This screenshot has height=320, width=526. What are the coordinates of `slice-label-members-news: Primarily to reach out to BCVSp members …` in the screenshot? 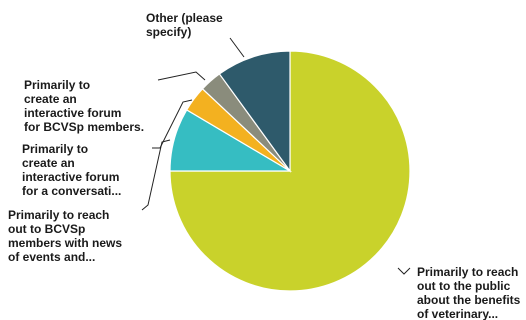 It's located at (66, 236).